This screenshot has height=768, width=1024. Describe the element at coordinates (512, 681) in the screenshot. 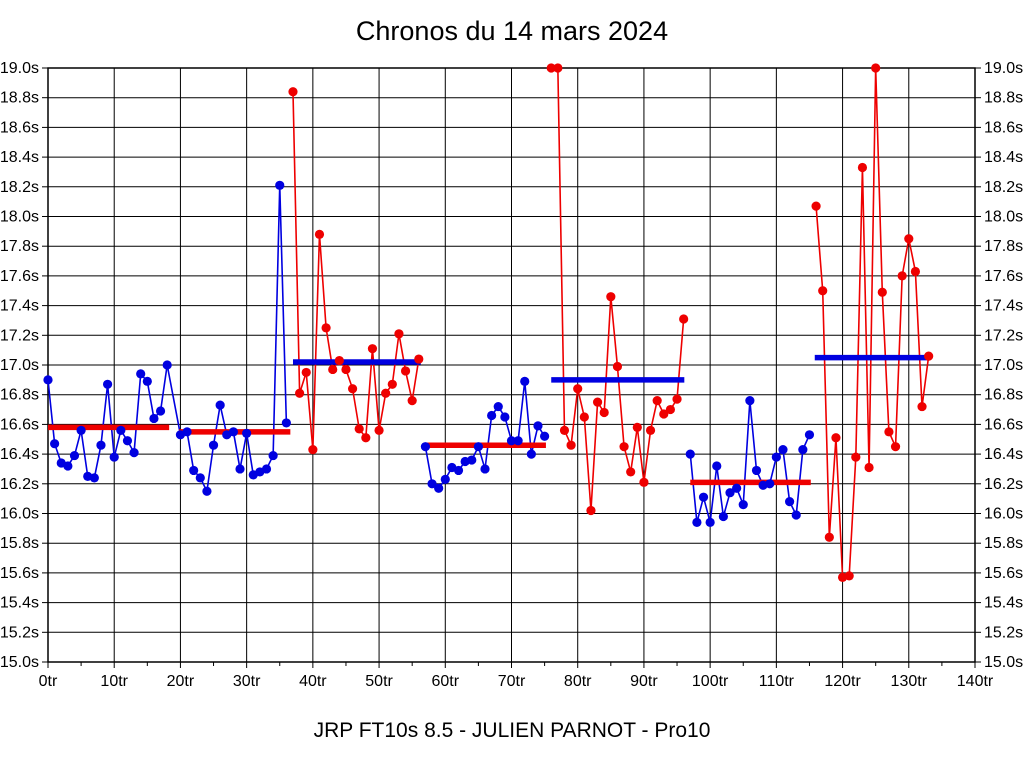

I see `x-axis-label: 70tr` at that location.